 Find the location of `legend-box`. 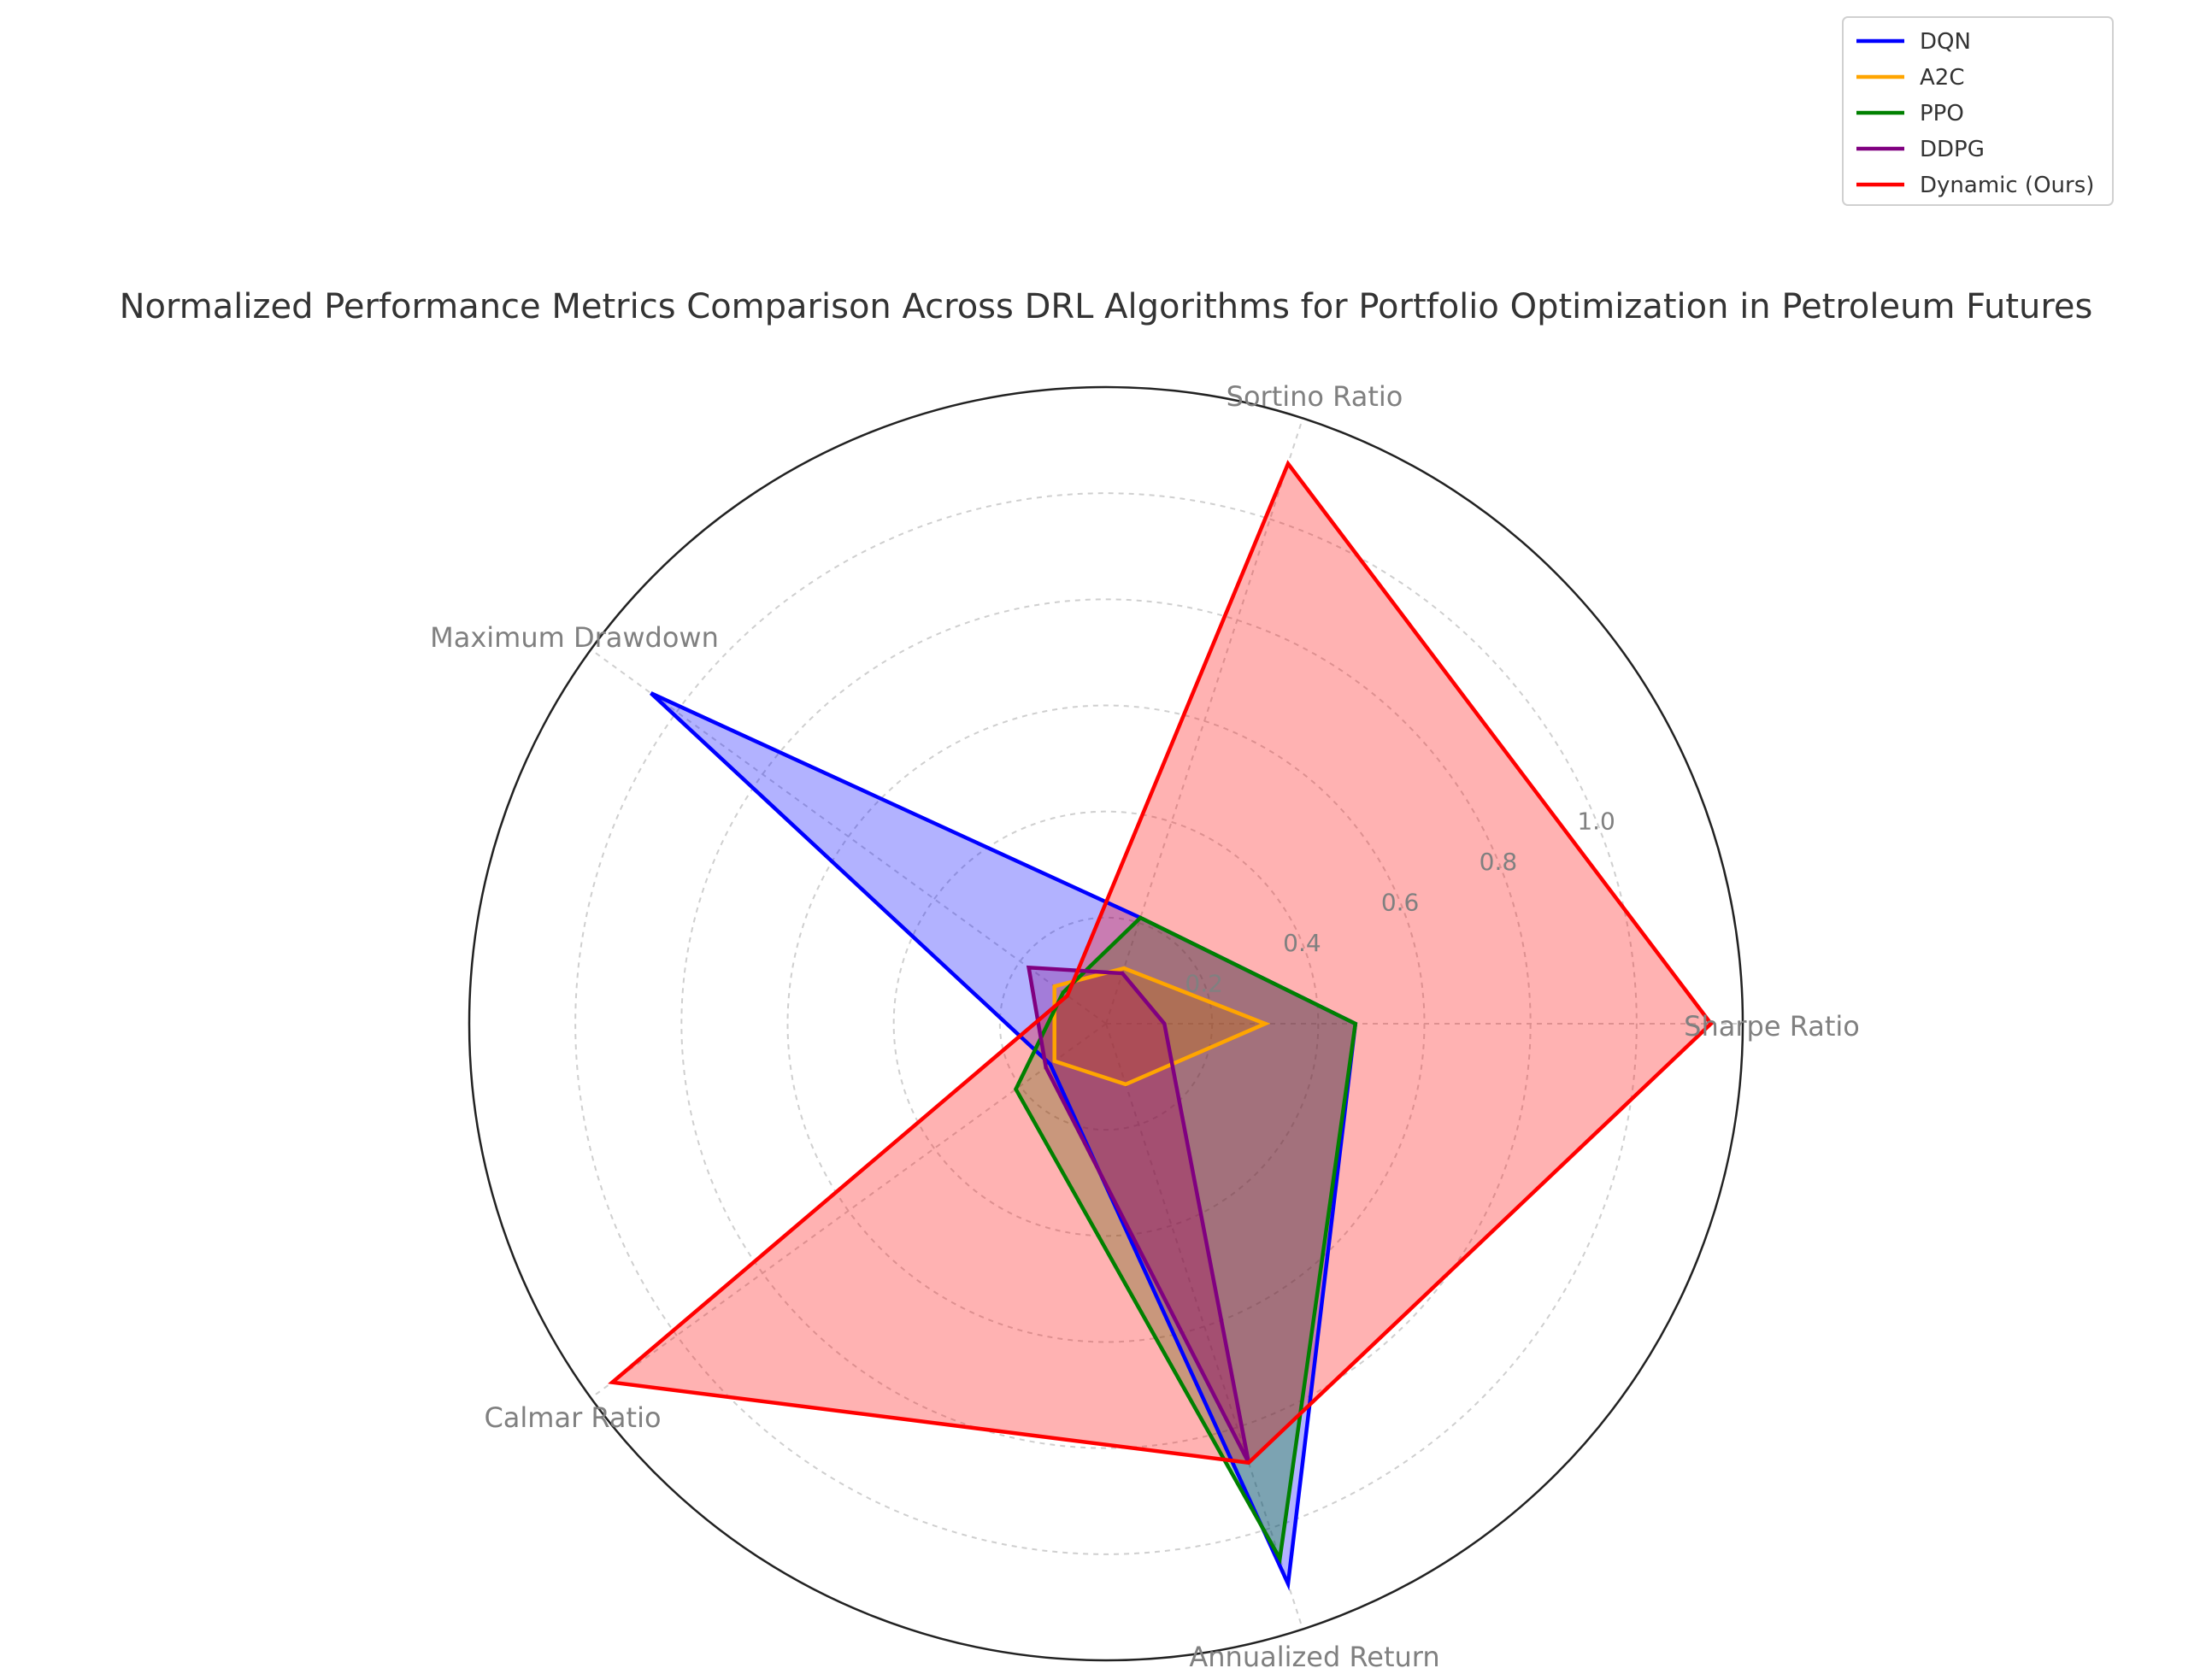

legend-box is located at coordinates (1978, 111).